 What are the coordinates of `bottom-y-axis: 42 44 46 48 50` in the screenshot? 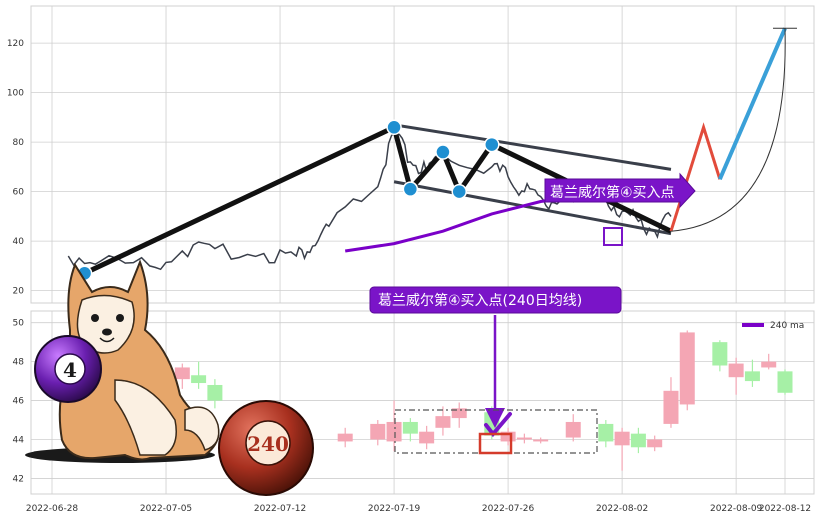 It's located at (19, 402).